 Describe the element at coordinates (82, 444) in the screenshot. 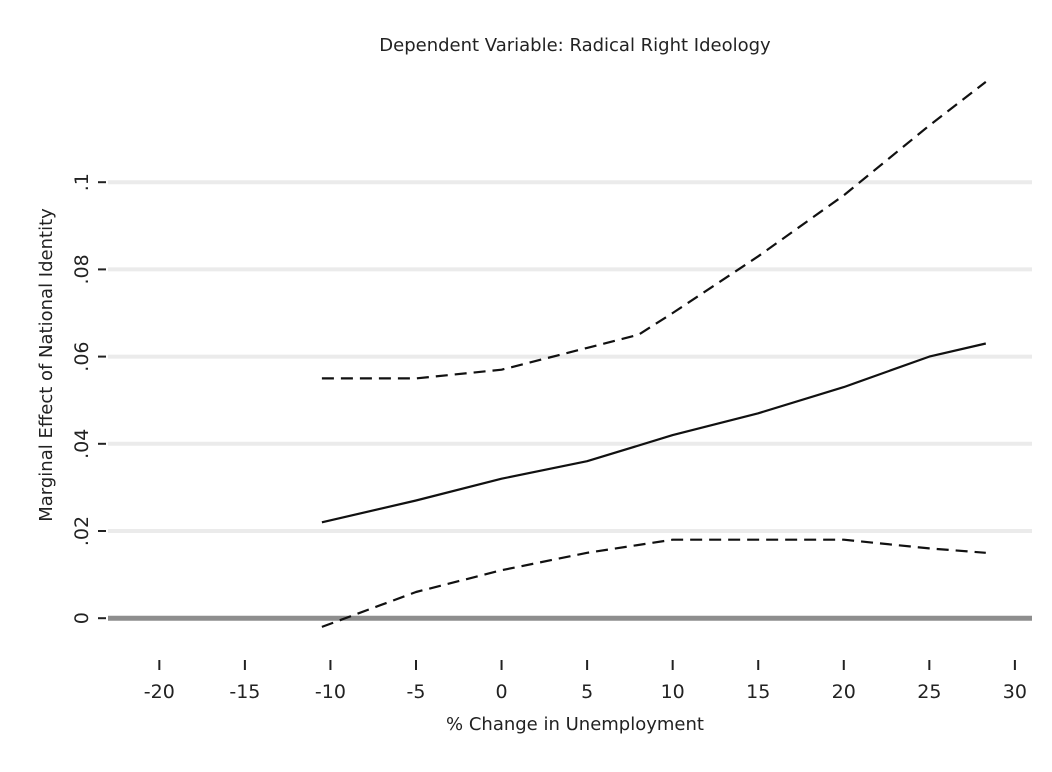

I see `y-tick-label: .04` at that location.